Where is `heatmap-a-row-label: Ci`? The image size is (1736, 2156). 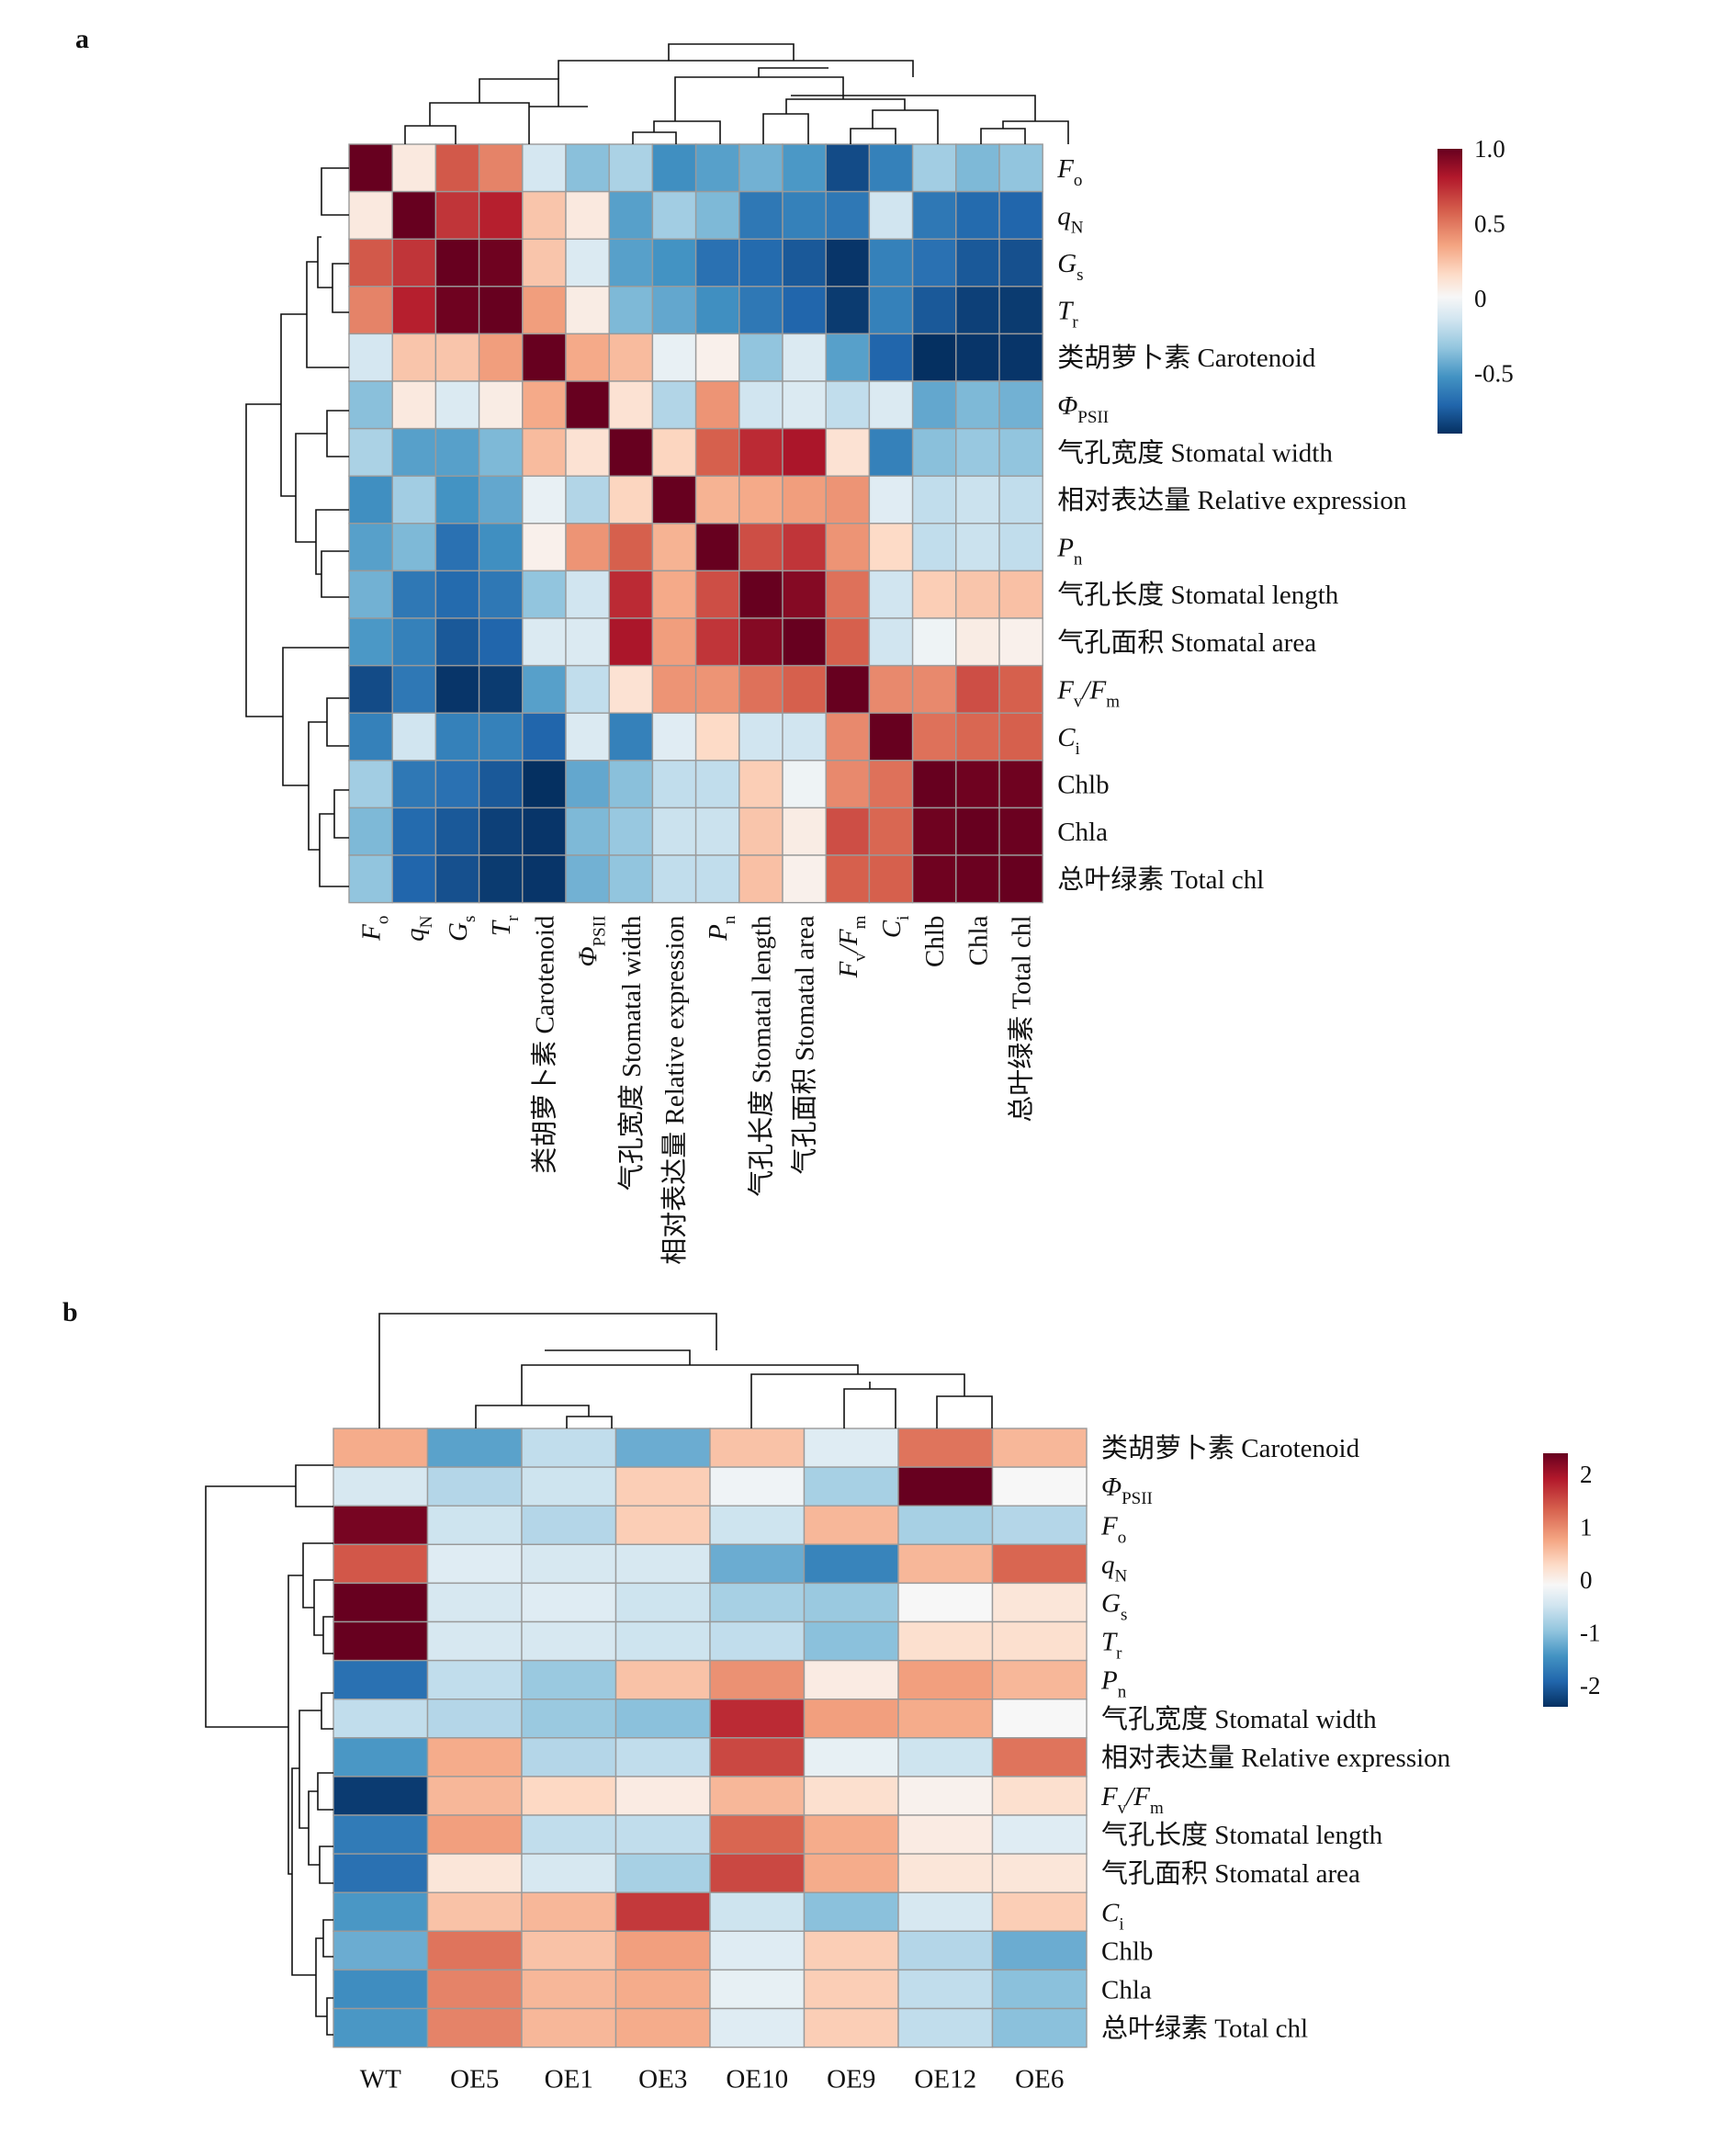 heatmap-a-row-label: Ci is located at coordinates (1068, 741).